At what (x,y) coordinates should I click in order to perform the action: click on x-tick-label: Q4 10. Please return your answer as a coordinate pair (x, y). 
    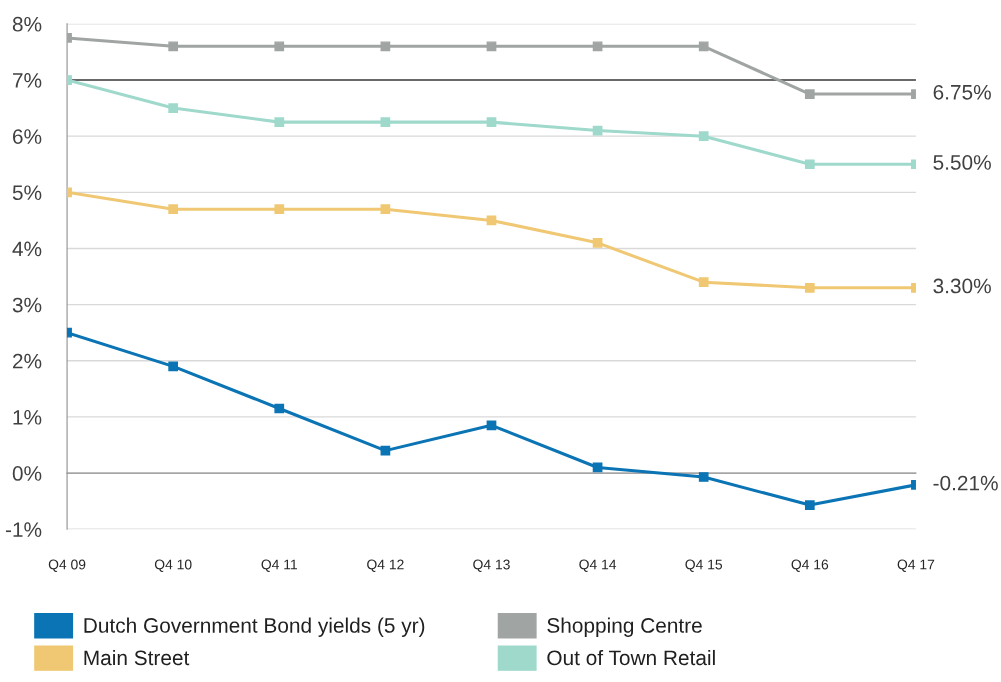
    Looking at the image, I should click on (173, 565).